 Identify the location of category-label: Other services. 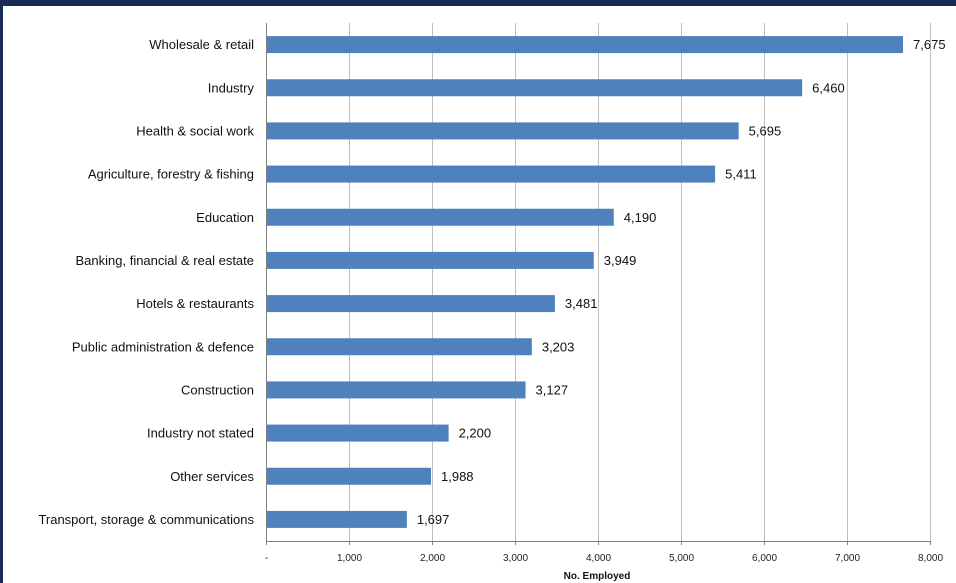
(212, 476).